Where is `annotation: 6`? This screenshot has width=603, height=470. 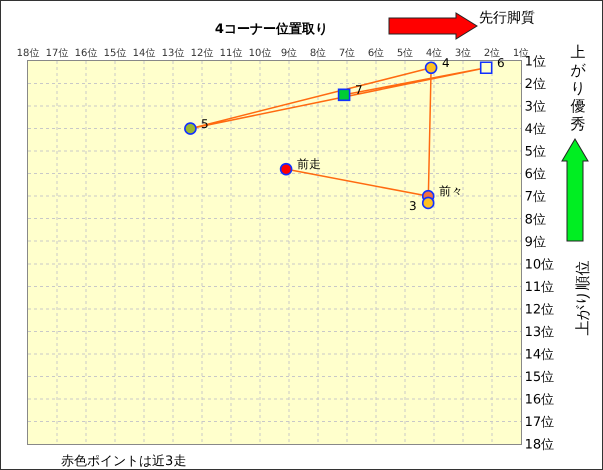 annotation: 6 is located at coordinates (501, 63).